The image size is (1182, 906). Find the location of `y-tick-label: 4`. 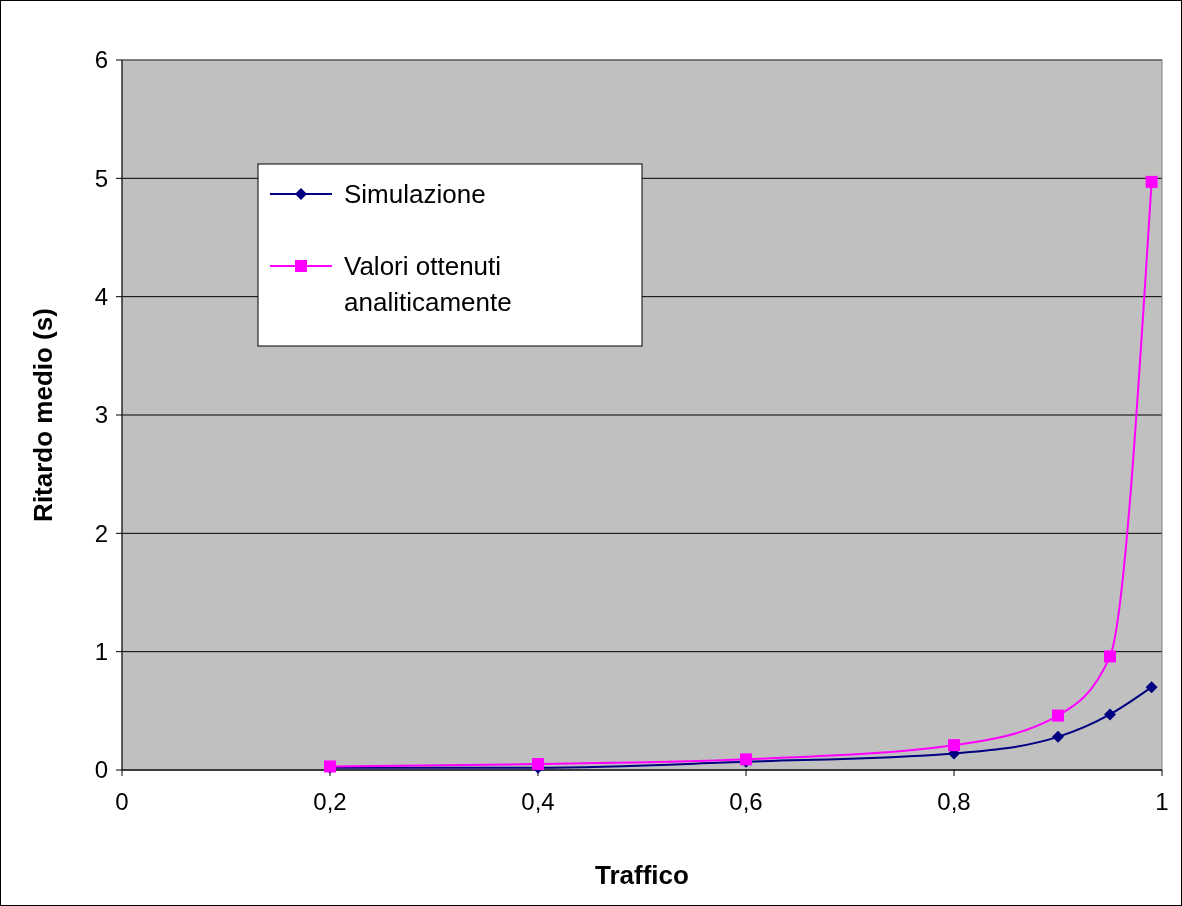

y-tick-label: 4 is located at coordinates (101, 297).